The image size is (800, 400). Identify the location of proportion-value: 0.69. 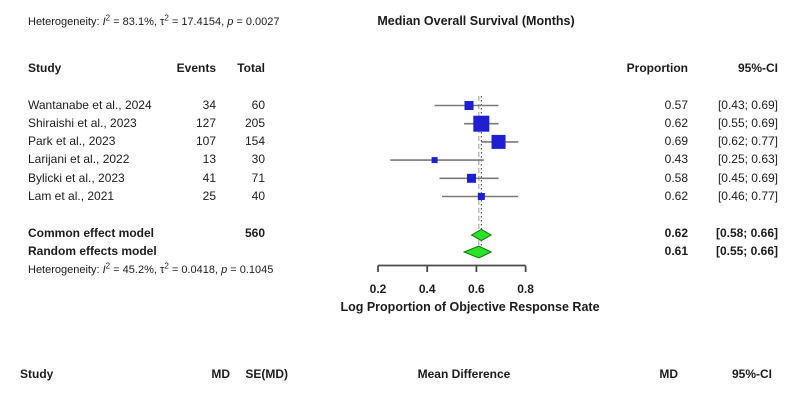
(676, 141).